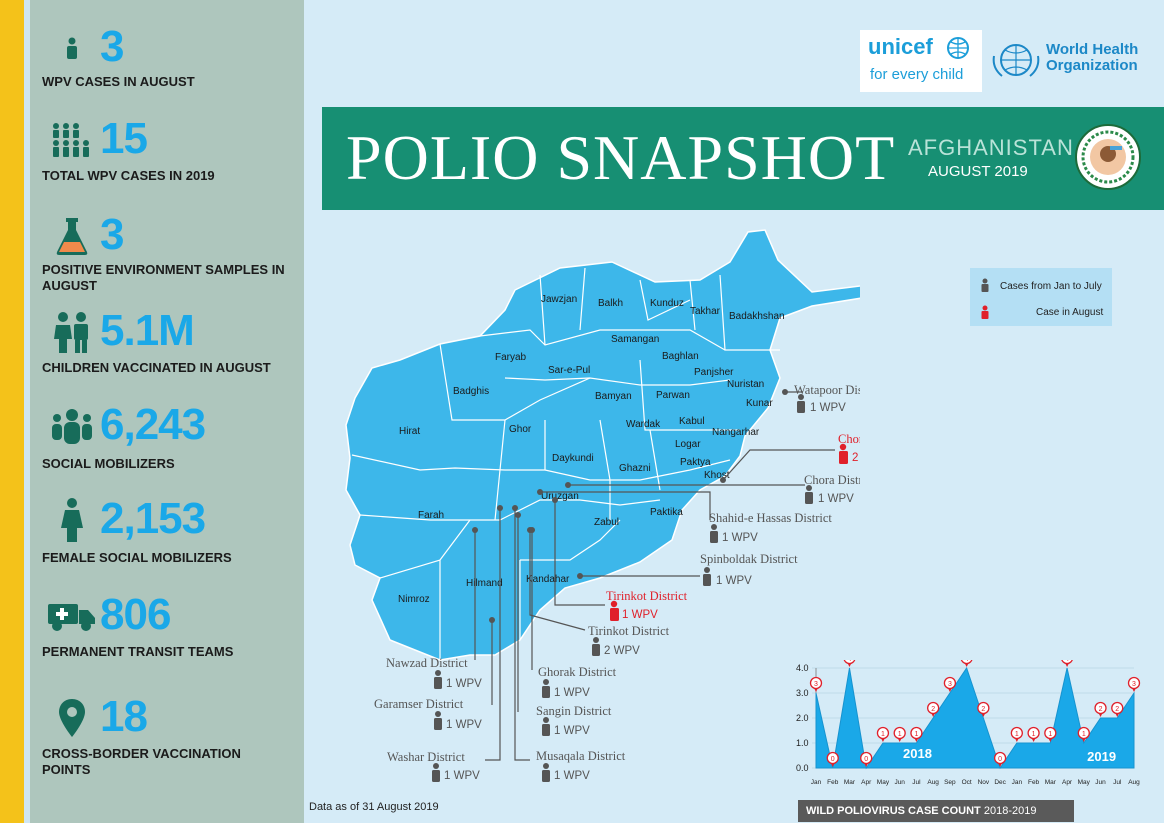 This screenshot has height=823, width=1164. What do you see at coordinates (759, 403) in the screenshot?
I see `province-label: Kunar` at bounding box center [759, 403].